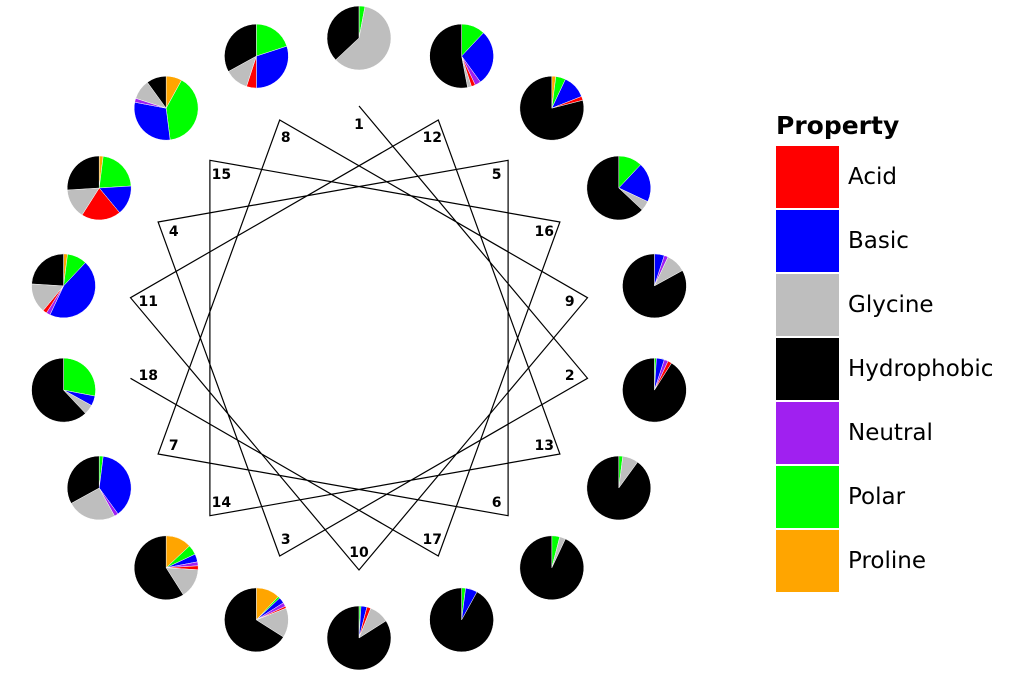 Image resolution: width=1028 pixels, height=685 pixels. I want to click on position-label-7: 7, so click(174, 446).